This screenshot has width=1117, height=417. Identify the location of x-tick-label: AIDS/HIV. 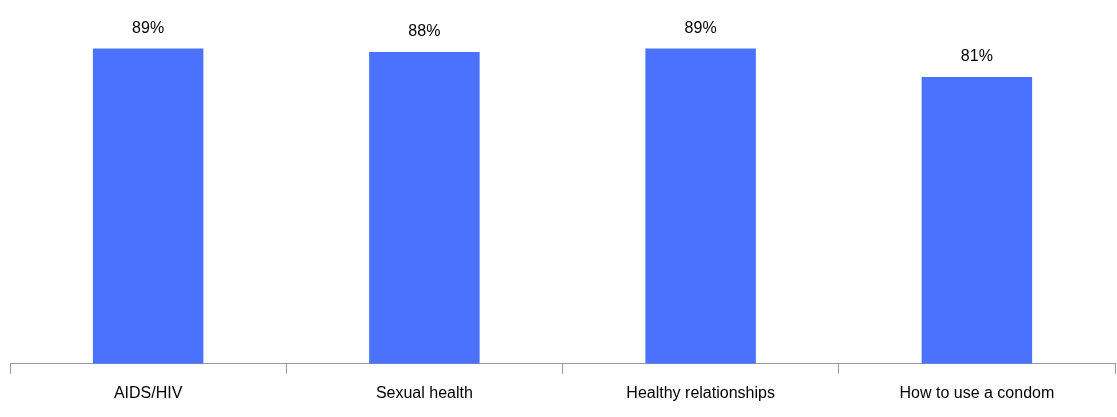
(148, 392).